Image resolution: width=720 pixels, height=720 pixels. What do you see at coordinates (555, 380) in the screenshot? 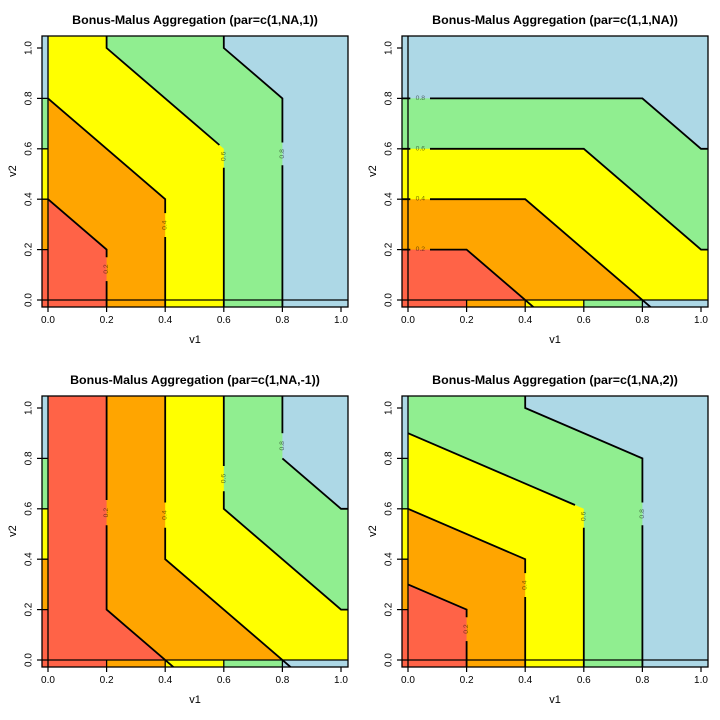
I see `panel-4-title: Bonus-Malus Aggregation (par=c(1,NA,2))` at bounding box center [555, 380].